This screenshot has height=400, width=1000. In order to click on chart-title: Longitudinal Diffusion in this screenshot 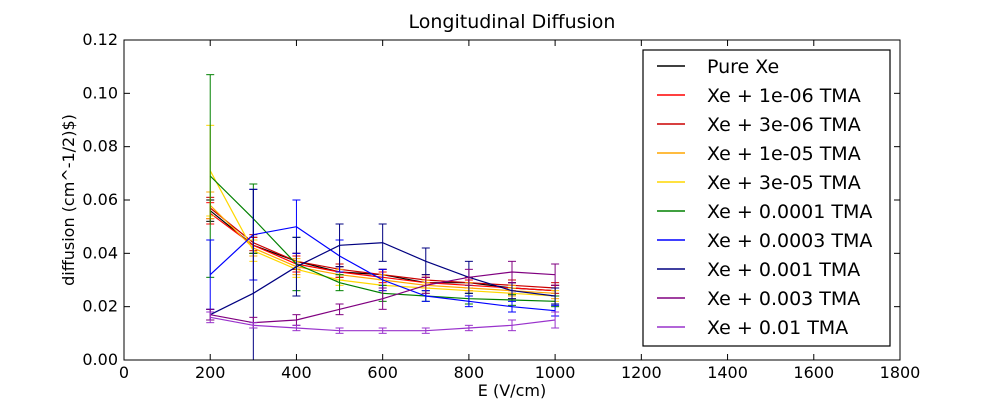, I will do `click(512, 22)`.